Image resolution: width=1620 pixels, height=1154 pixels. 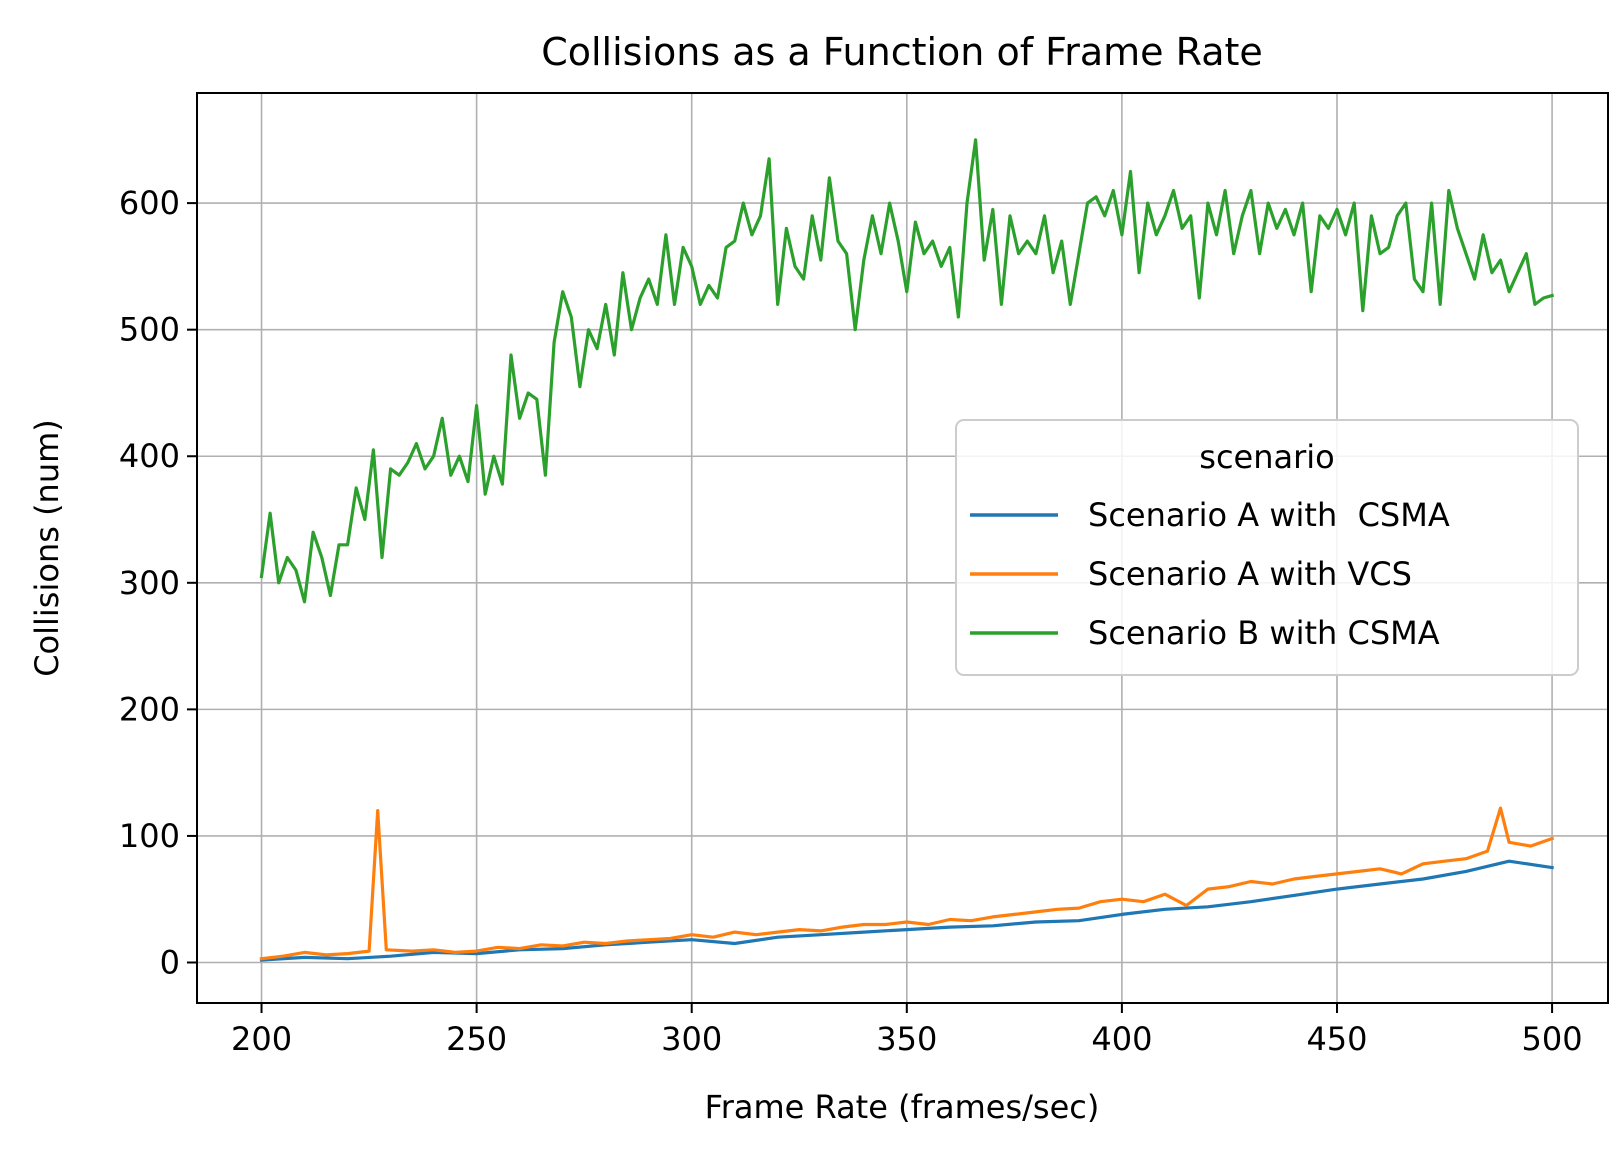 What do you see at coordinates (902, 1107) in the screenshot?
I see `x-axis-label: Frame Rate (frames/sec)` at bounding box center [902, 1107].